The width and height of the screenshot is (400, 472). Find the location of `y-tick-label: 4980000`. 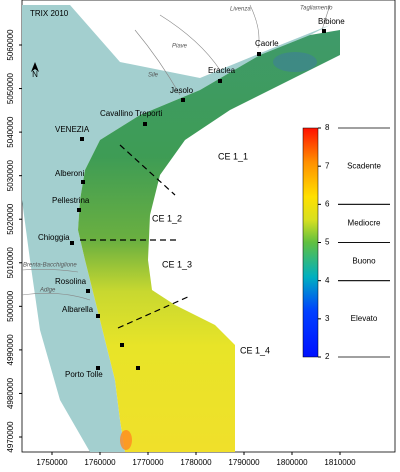

y-tick-label: 4980000 is located at coordinates (10, 393).